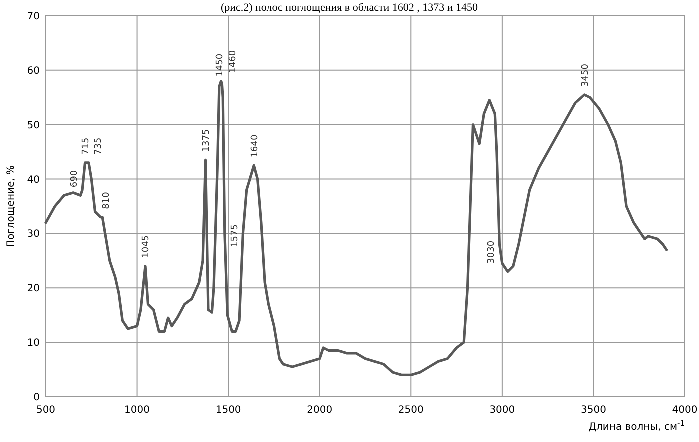 The height and width of the screenshot is (442, 699). What do you see at coordinates (235, 236) in the screenshot?
I see `annotation: 1575` at bounding box center [235, 236].